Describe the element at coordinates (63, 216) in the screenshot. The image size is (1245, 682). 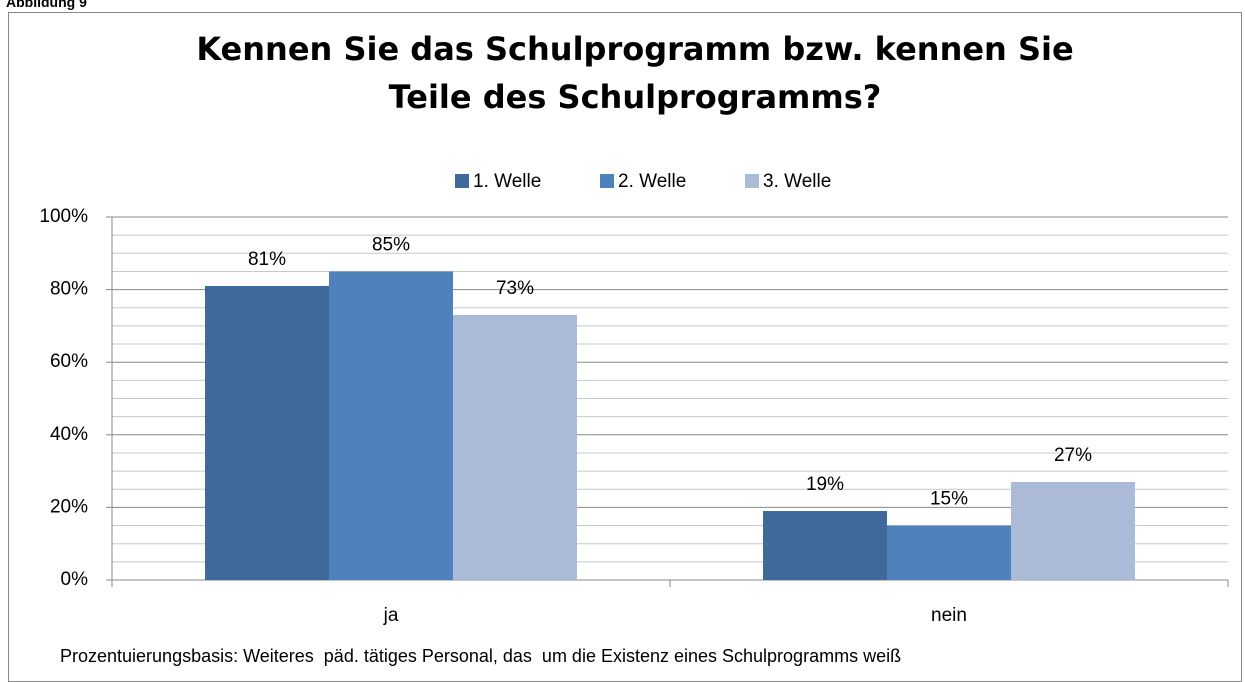
I see `y-tick-label: 100%` at that location.